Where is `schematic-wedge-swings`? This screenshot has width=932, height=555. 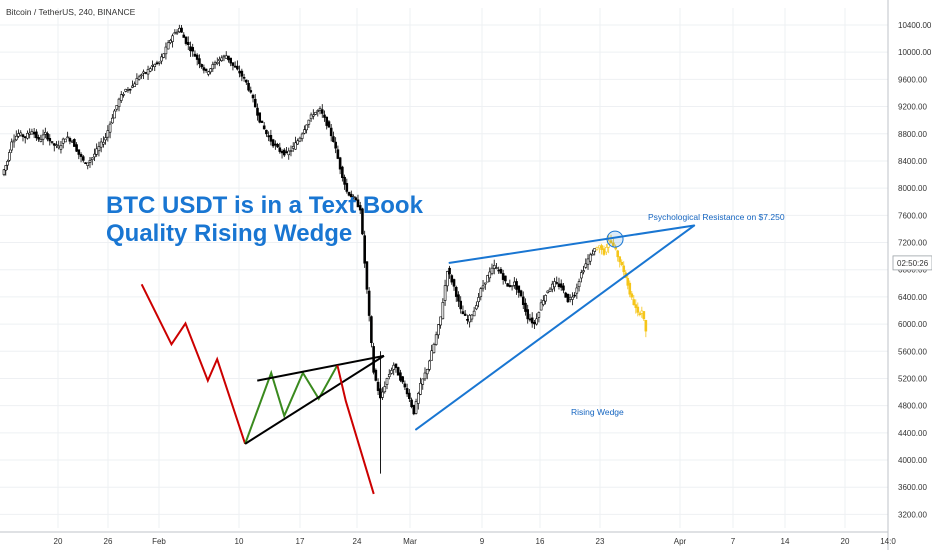
schematic-wedge-swings is located at coordinates (291, 404).